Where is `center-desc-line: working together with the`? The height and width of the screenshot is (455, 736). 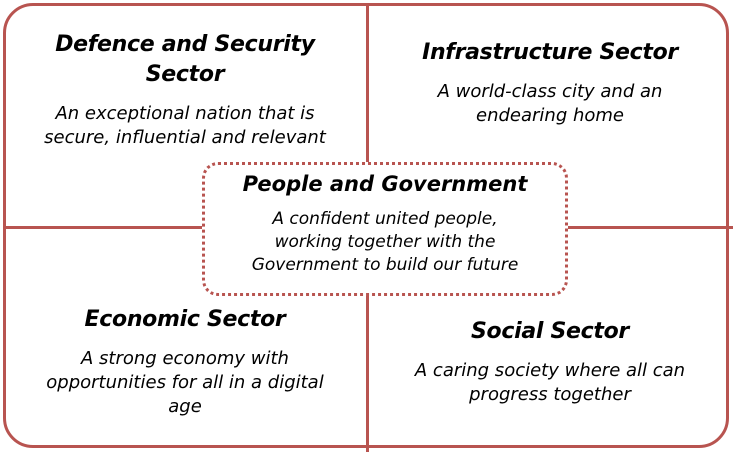 center-desc-line: working together with the is located at coordinates (385, 242).